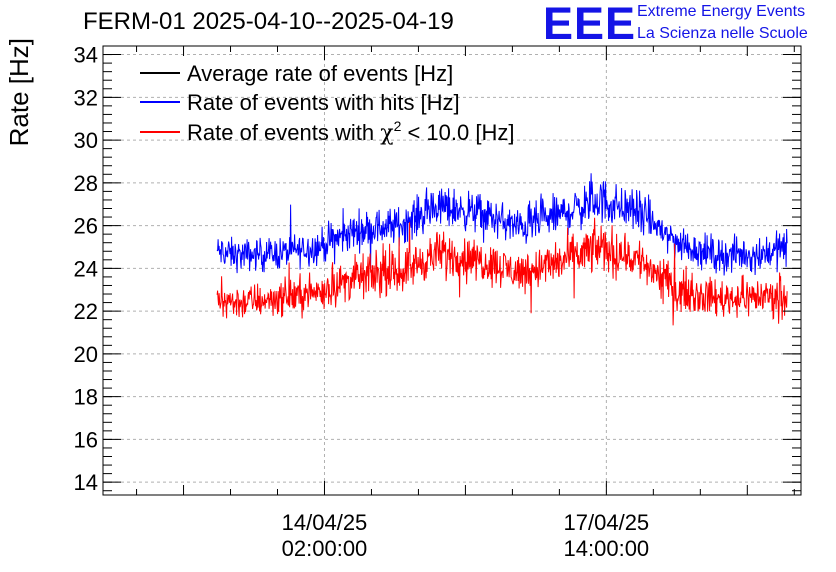 This screenshot has width=836, height=572. I want to click on logo-line-2: La Scienza nelle Scuole, so click(722, 33).